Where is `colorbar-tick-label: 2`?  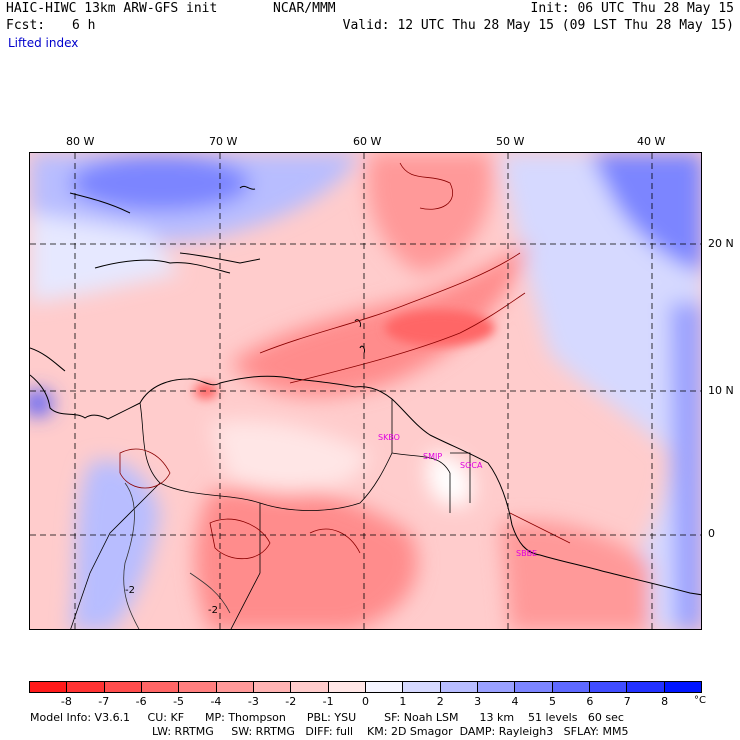 colorbar-tick-label: 2 is located at coordinates (440, 701).